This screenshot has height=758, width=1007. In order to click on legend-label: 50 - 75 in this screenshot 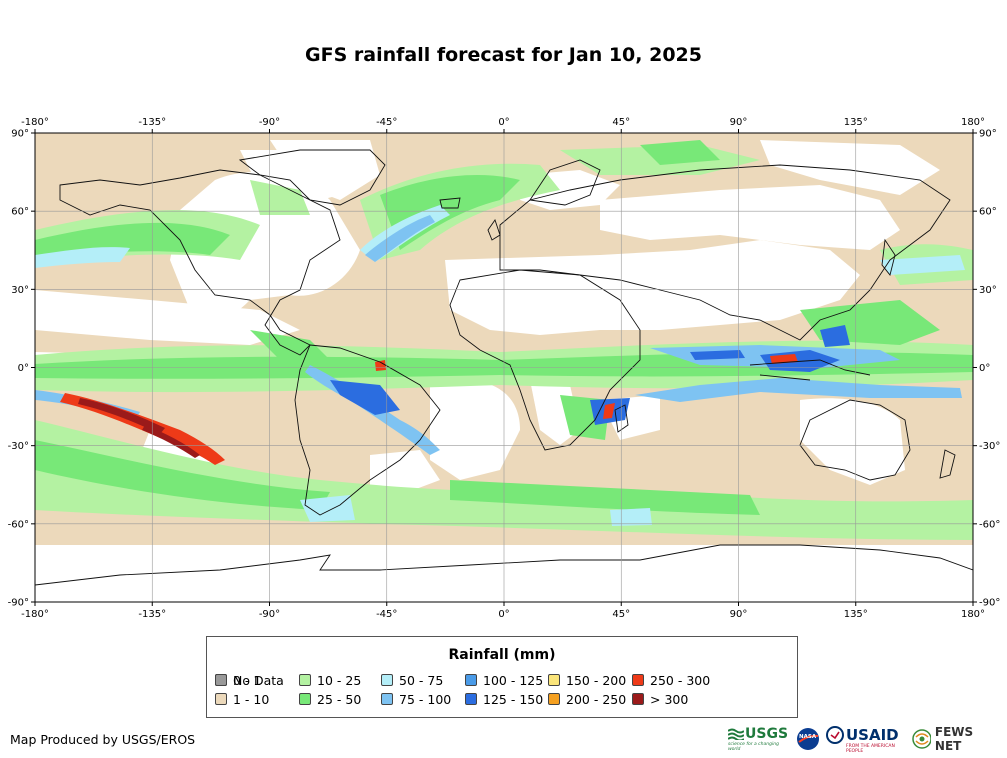, I will do `click(421, 680)`.